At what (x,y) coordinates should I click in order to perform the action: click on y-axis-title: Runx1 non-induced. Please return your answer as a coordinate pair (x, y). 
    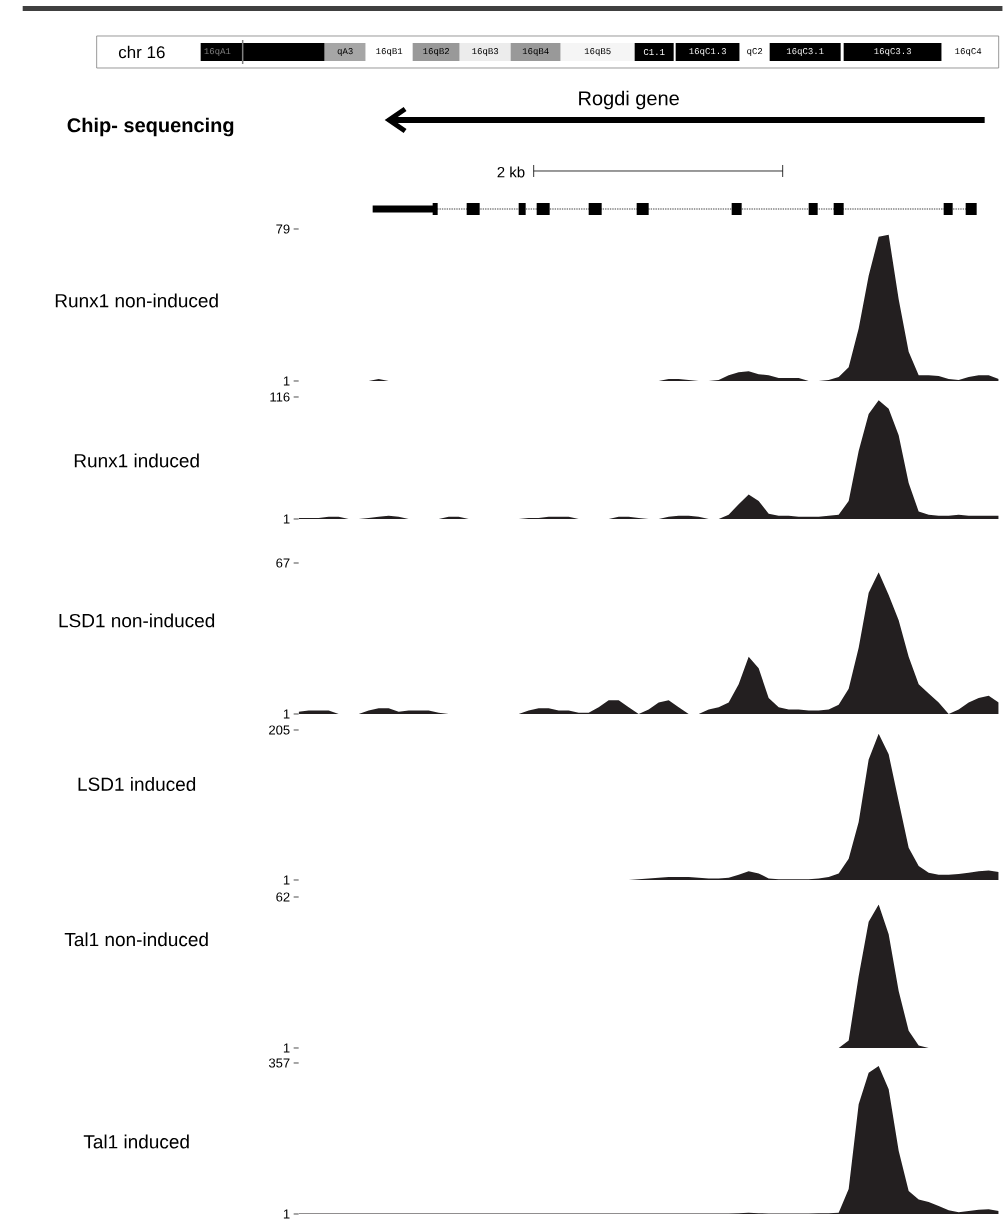
    Looking at the image, I should click on (137, 300).